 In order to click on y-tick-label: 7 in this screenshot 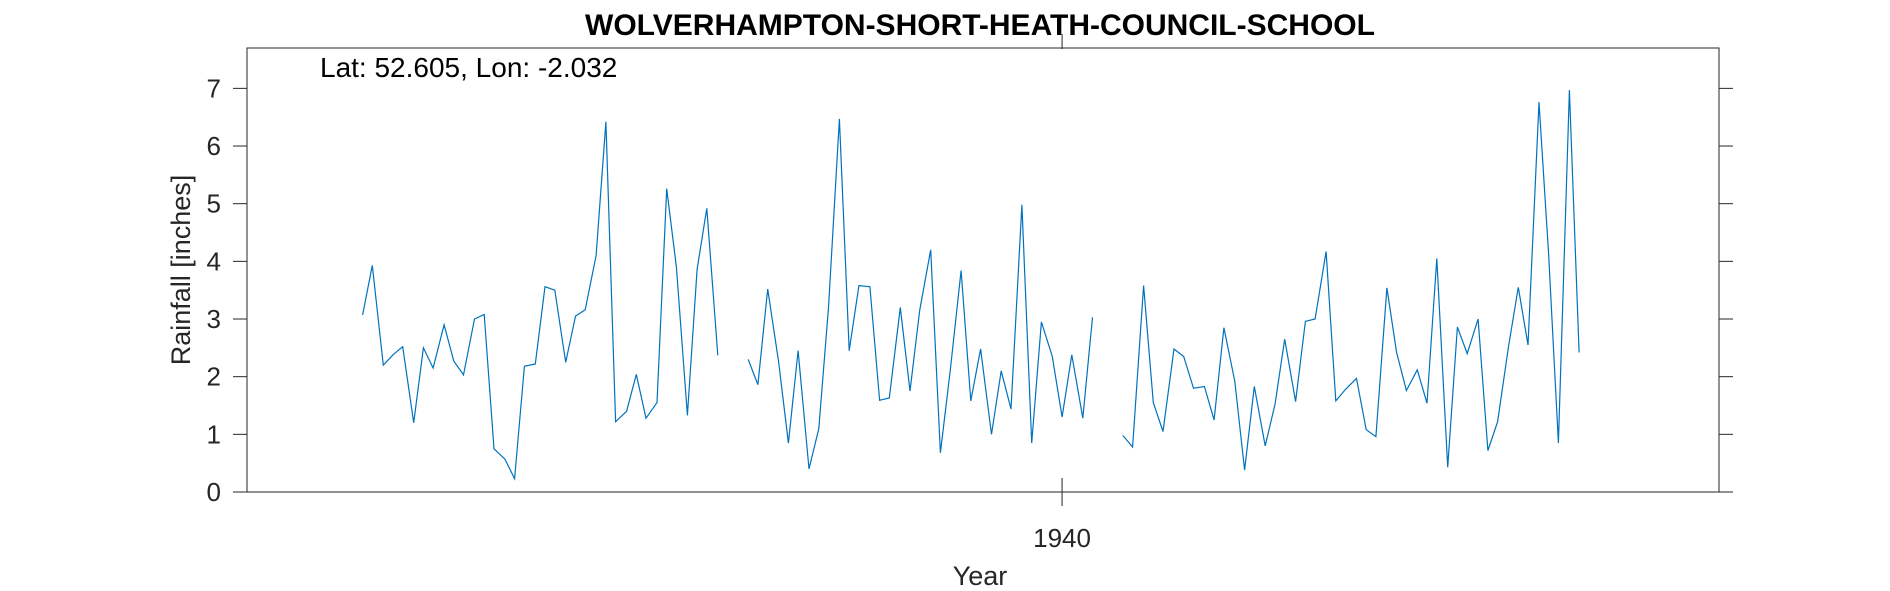, I will do `click(214, 88)`.